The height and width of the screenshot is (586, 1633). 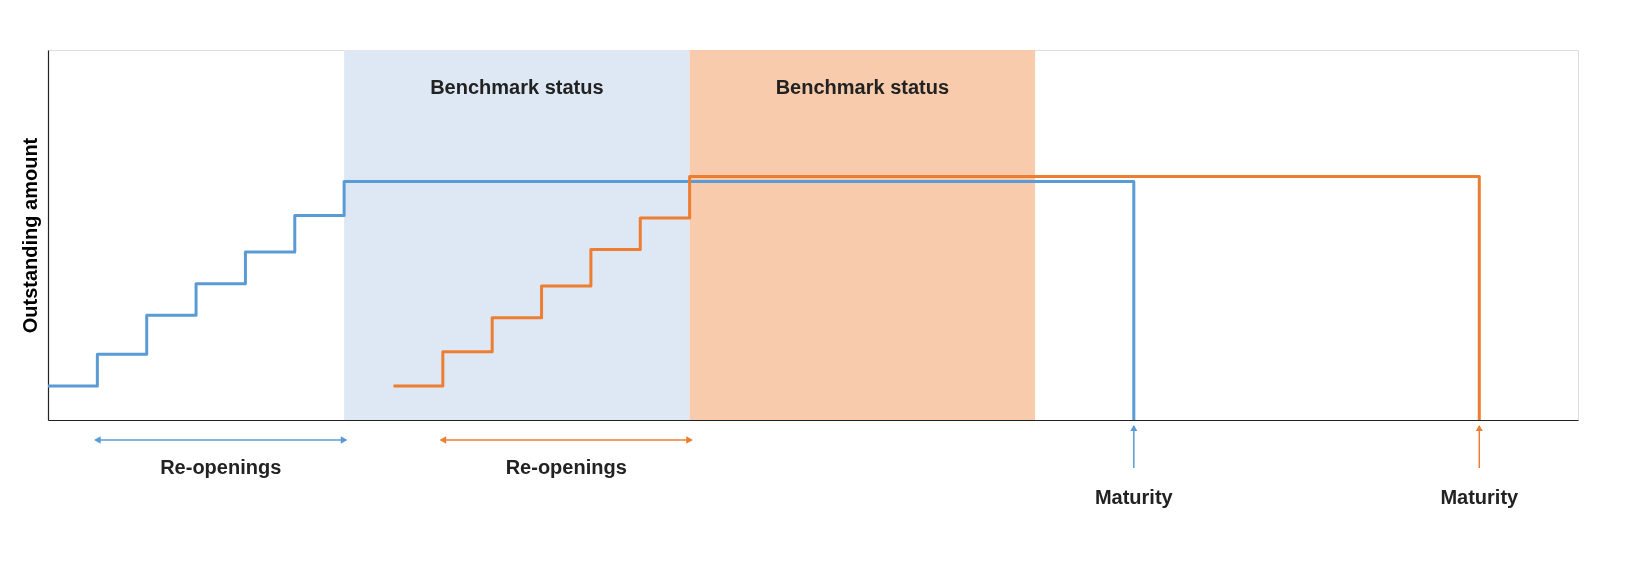 What do you see at coordinates (29, 235) in the screenshot?
I see `y-axis-title: Outstanding amount` at bounding box center [29, 235].